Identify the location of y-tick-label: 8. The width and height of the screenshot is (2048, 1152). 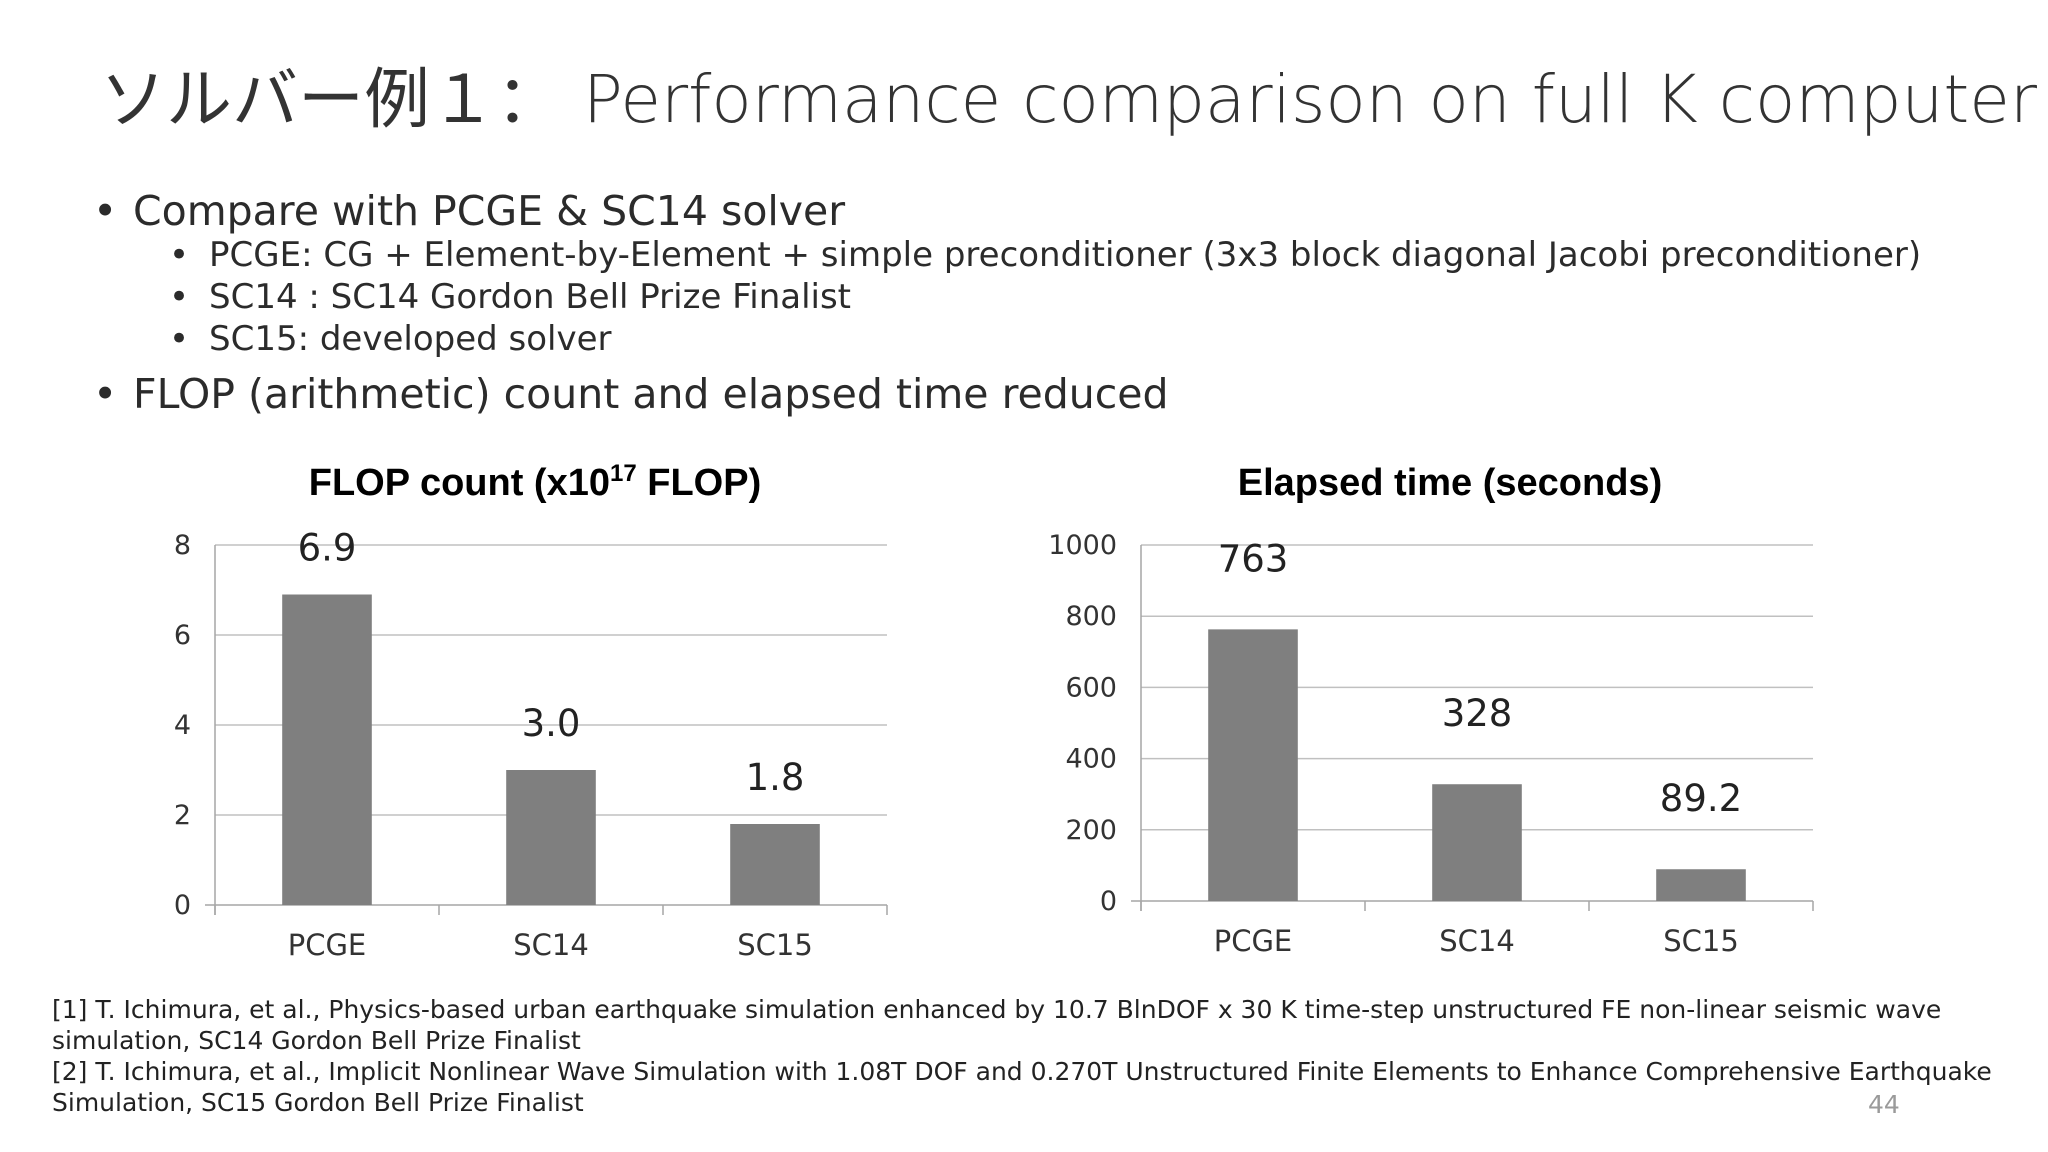
(182, 545).